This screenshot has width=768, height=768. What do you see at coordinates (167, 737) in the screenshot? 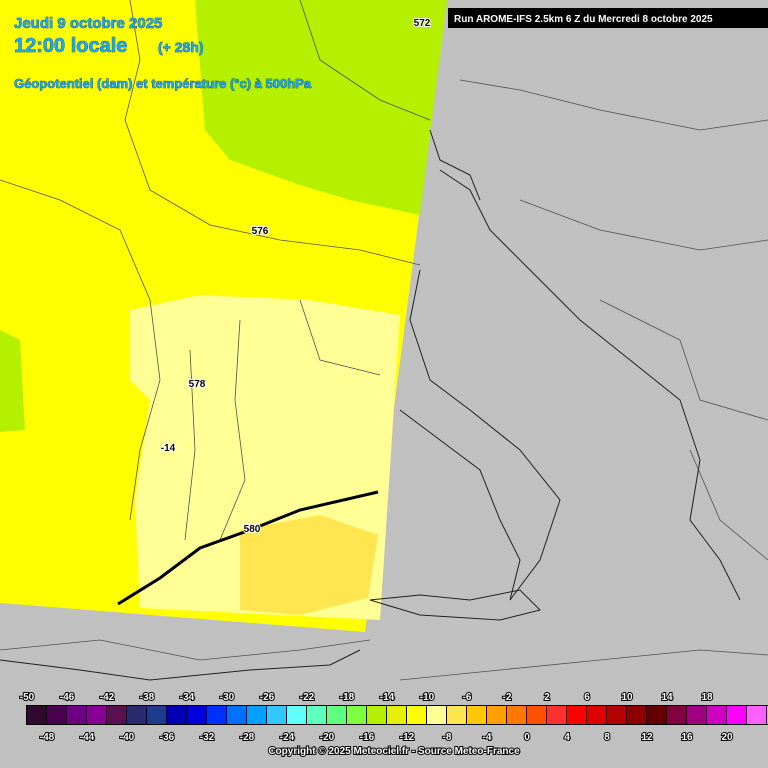
I see `legend-label: -36` at bounding box center [167, 737].